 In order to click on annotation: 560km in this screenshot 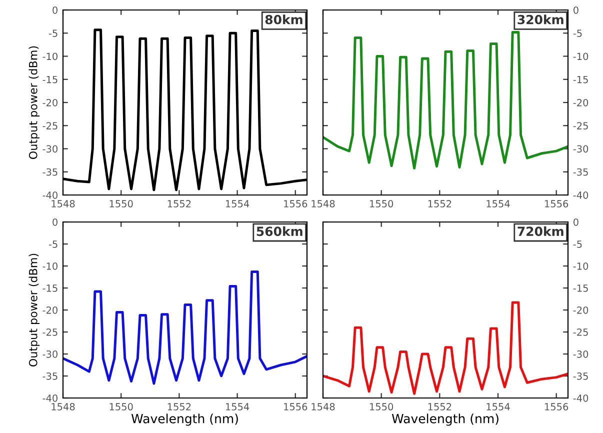, I will do `click(279, 231)`.